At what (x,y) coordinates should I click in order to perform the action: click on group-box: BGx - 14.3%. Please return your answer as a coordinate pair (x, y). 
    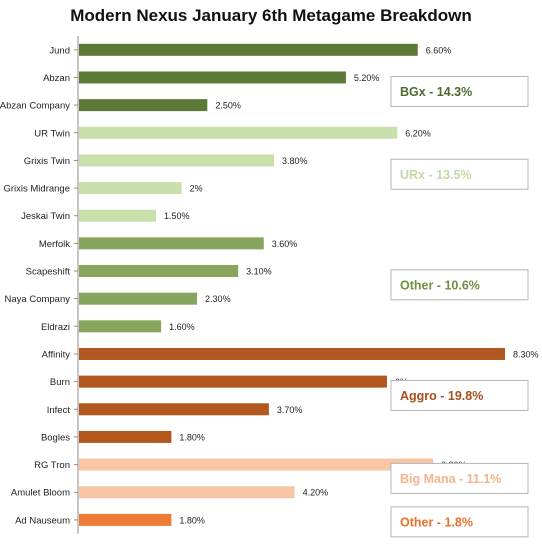
    Looking at the image, I should click on (459, 91).